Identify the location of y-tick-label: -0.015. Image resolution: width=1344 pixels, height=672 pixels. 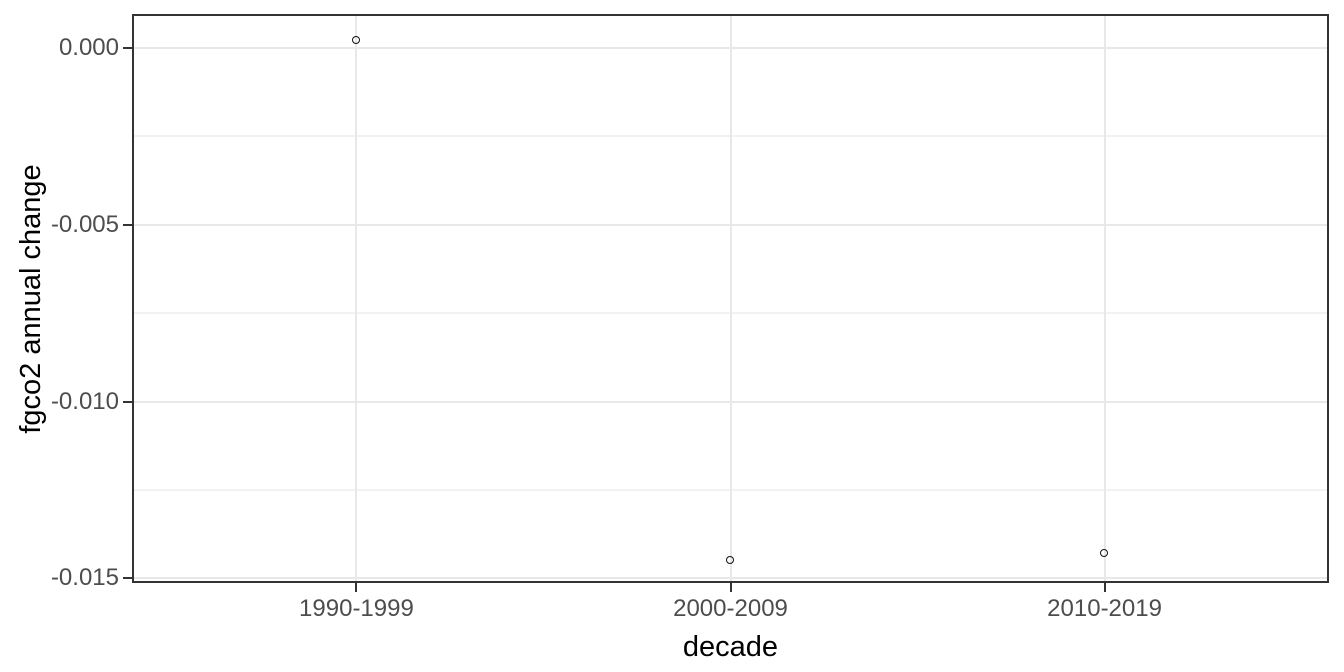
(84, 578).